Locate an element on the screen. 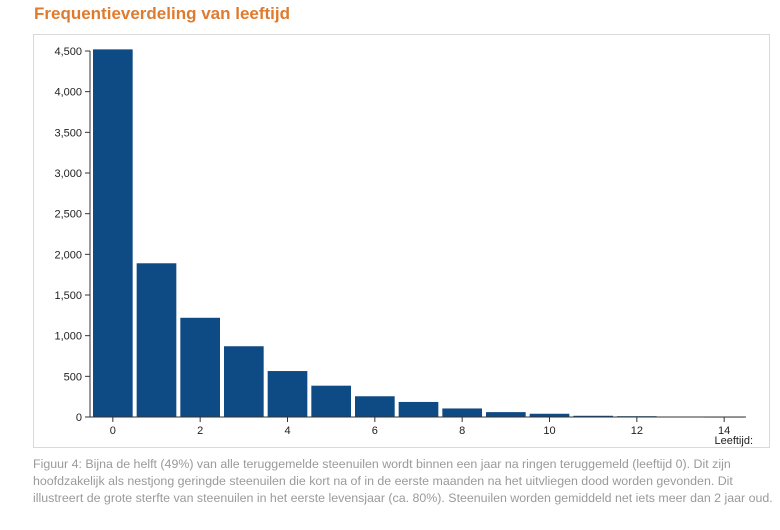 This screenshot has height=530, width=780. x-tick-label: 2 is located at coordinates (200, 431).